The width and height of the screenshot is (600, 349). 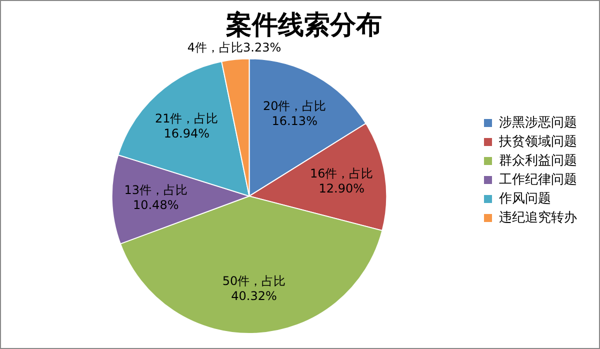 What do you see at coordinates (537, 142) in the screenshot?
I see `legend-label: 扶贫领域问题` at bounding box center [537, 142].